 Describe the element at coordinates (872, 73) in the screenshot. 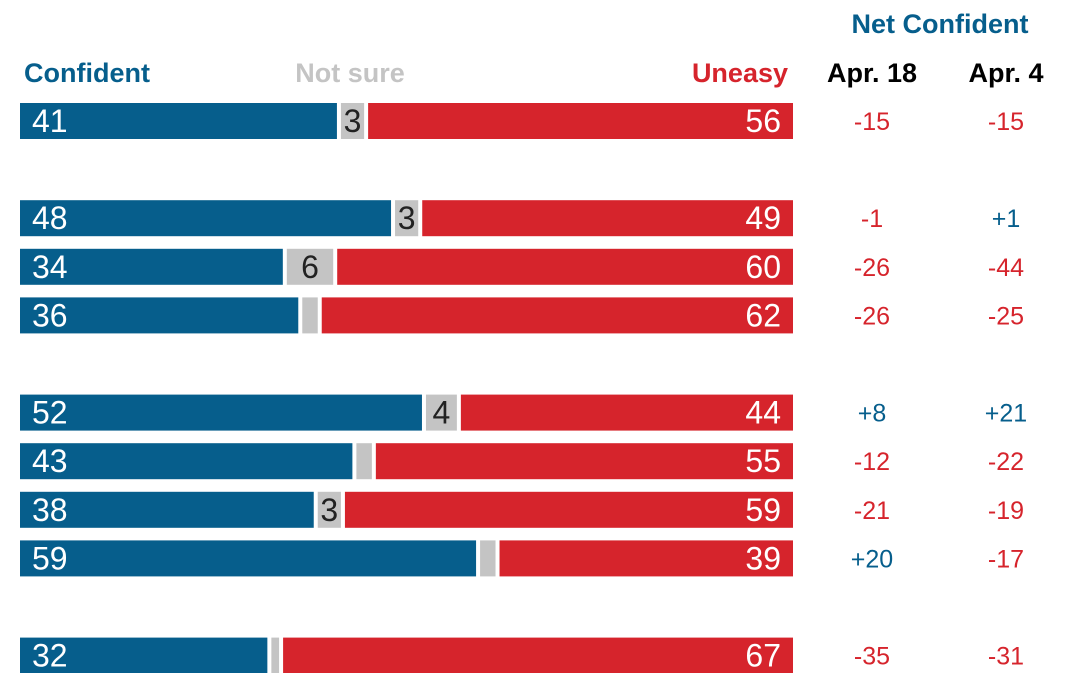

I see `net-column-apr18: Apr. 18` at that location.